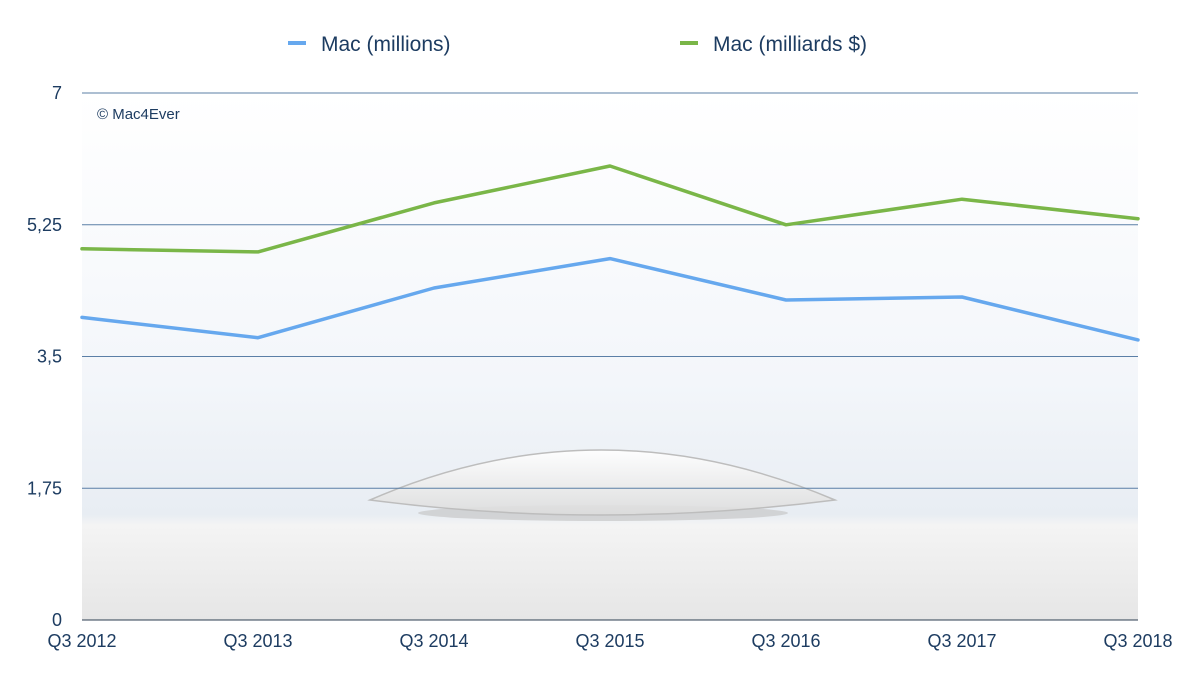  I want to click on y-axis-tick-labels: 0 1,75 3,5 5,25 7, so click(44, 356).